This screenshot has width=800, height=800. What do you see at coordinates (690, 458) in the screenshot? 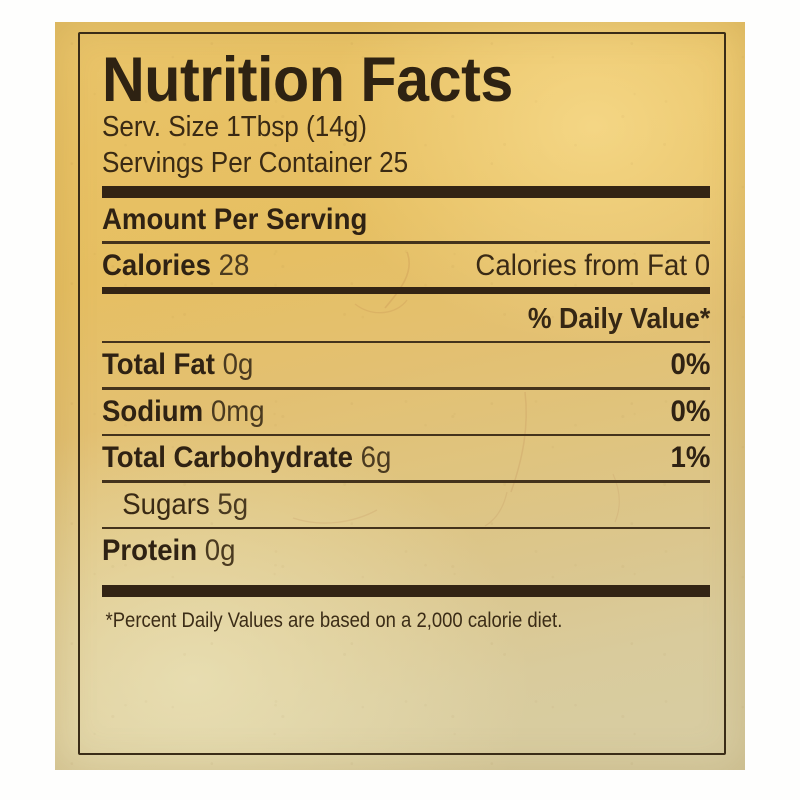
I see `nutrient-dv-total-carbohydrate: 1%` at bounding box center [690, 458].